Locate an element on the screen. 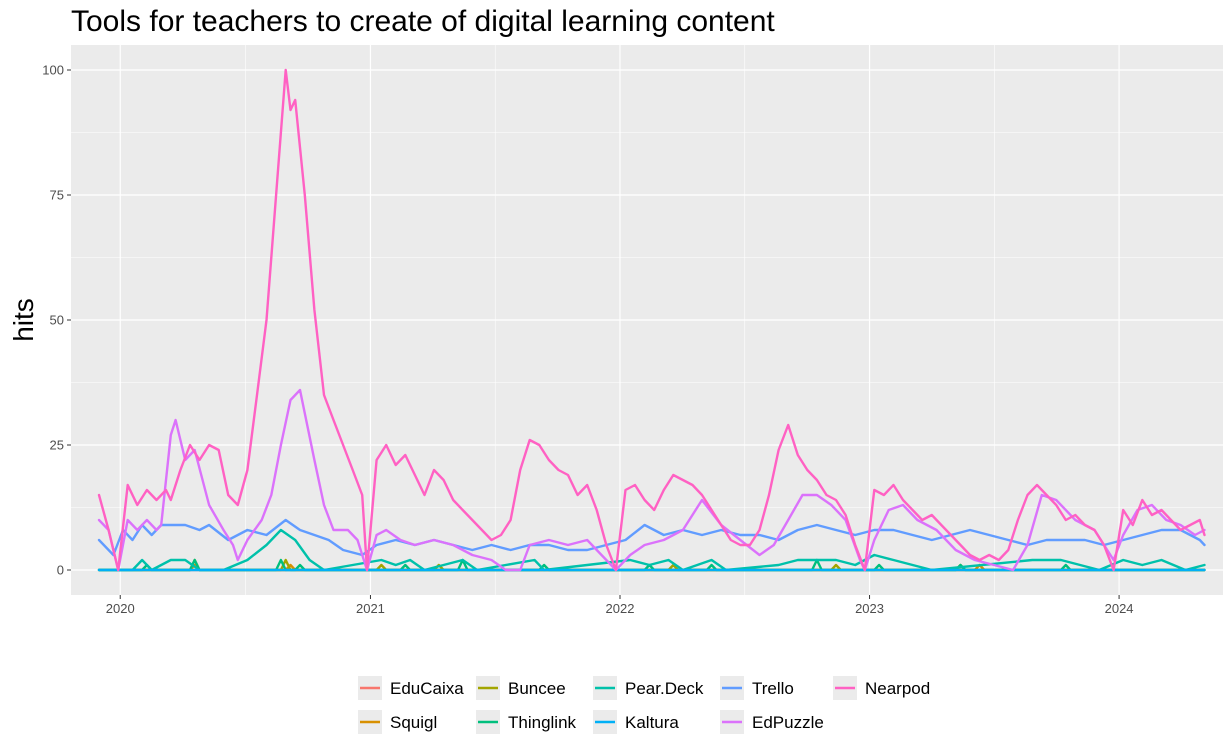 This screenshot has width=1231, height=751. legend-label-educaixa: EduCaixa is located at coordinates (427, 688).